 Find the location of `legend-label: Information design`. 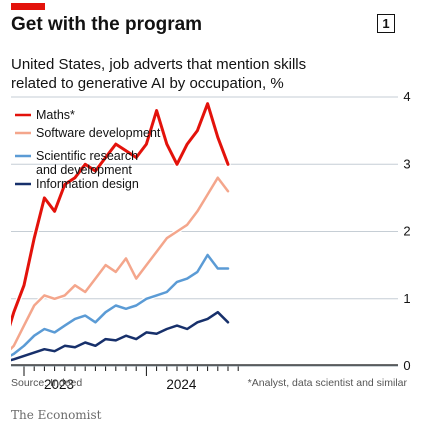

legend-label: Information design is located at coordinates (87, 184).